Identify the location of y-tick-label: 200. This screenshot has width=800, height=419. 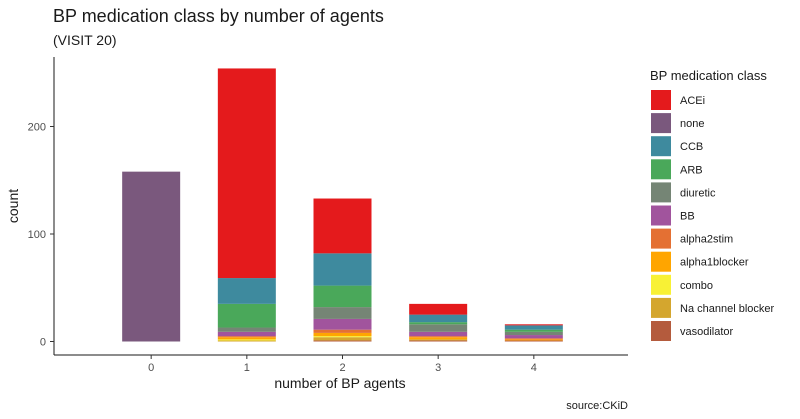
(37, 128).